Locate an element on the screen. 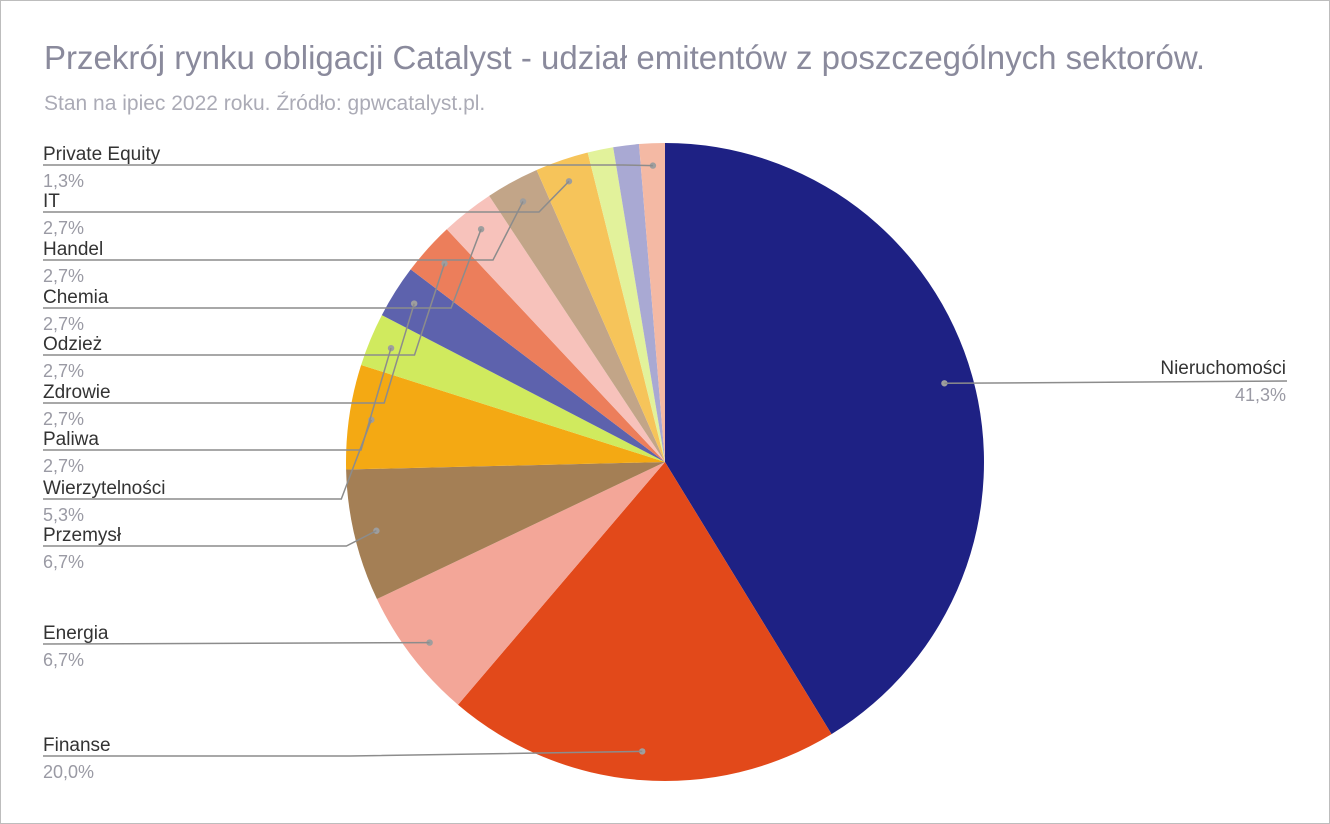 This screenshot has width=1330, height=824. slice-label: Finanse is located at coordinates (77, 745).